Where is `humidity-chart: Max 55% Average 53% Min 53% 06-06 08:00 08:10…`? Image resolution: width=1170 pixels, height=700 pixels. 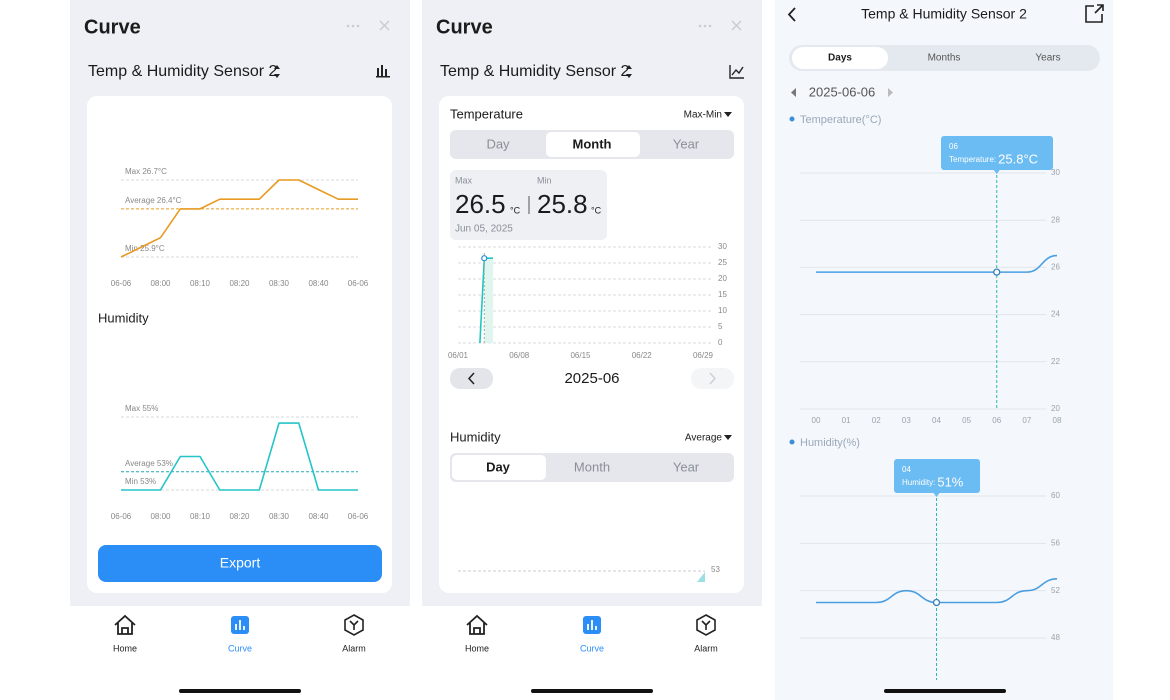
humidity-chart: Max 55% Average 53% Min 53% 06-06 08:00 08:10… is located at coordinates (240, 462).